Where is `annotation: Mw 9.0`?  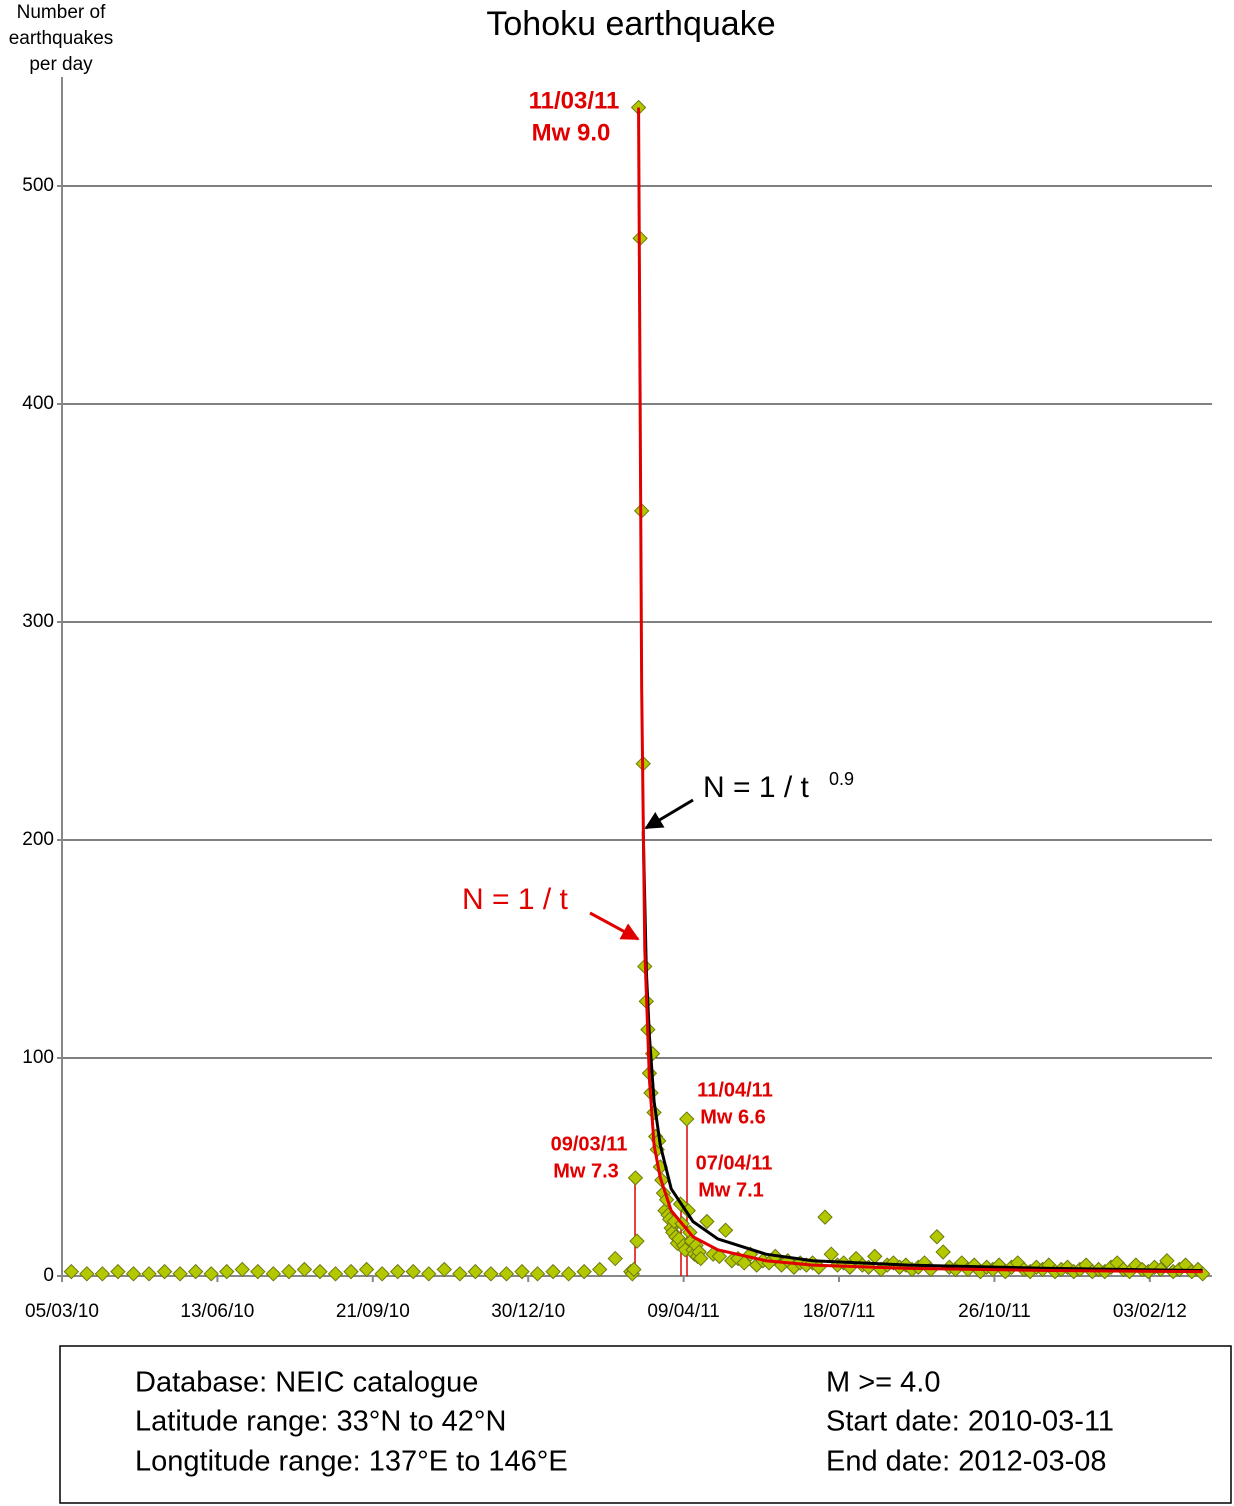 annotation: Mw 9.0 is located at coordinates (571, 132).